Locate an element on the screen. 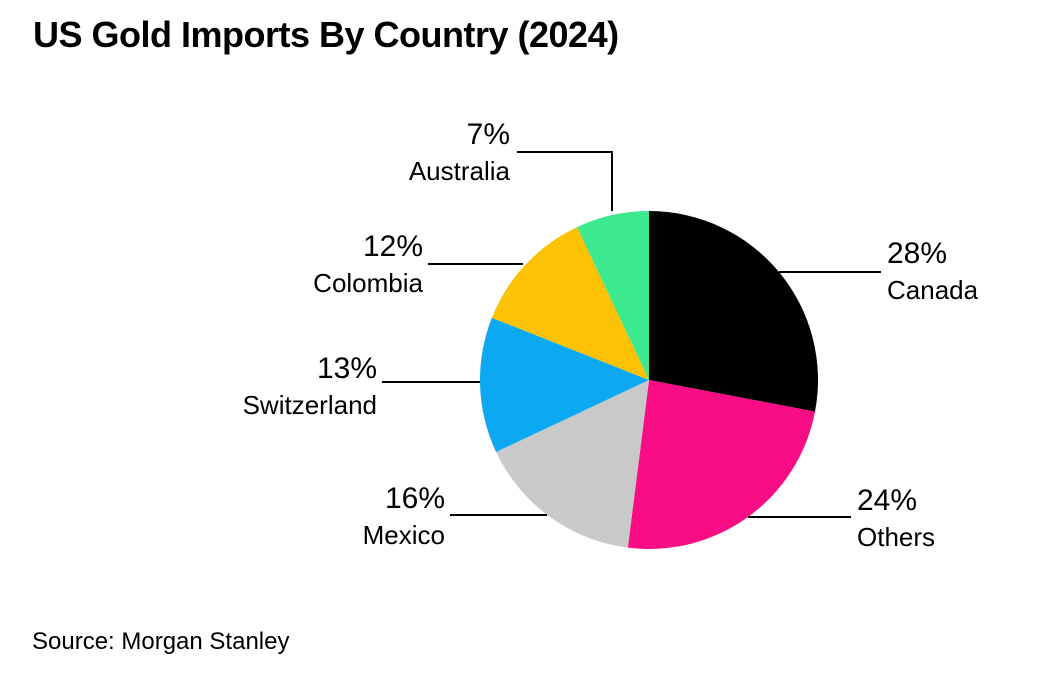  label-others-name: Others is located at coordinates (896, 537).